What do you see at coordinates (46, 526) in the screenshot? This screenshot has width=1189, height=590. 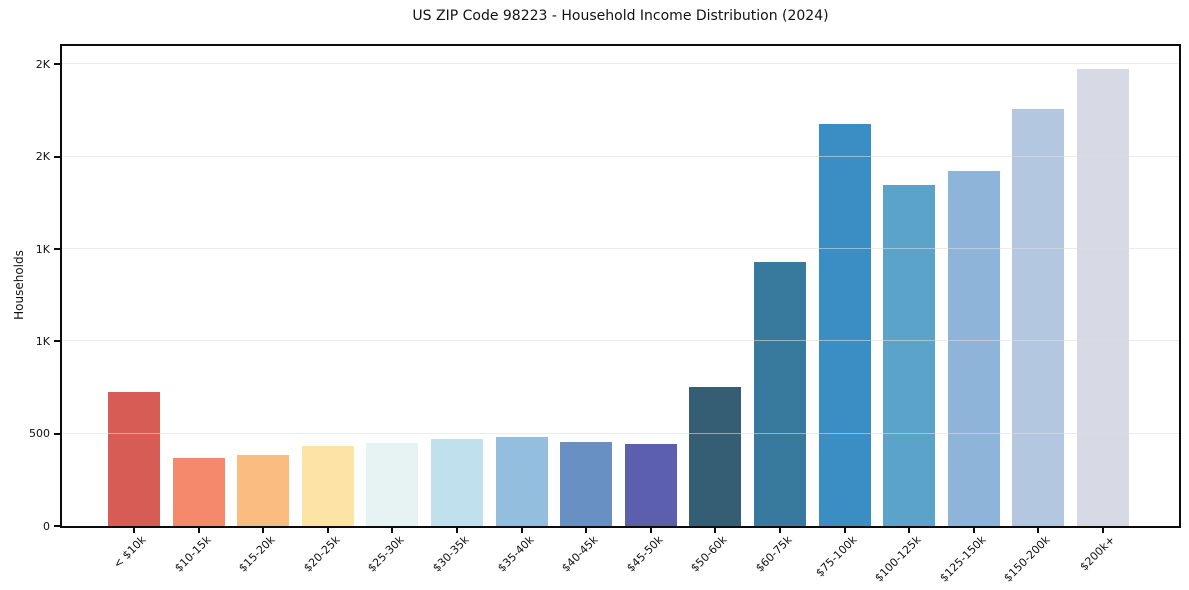 I see `y-tick-label: 0` at bounding box center [46, 526].